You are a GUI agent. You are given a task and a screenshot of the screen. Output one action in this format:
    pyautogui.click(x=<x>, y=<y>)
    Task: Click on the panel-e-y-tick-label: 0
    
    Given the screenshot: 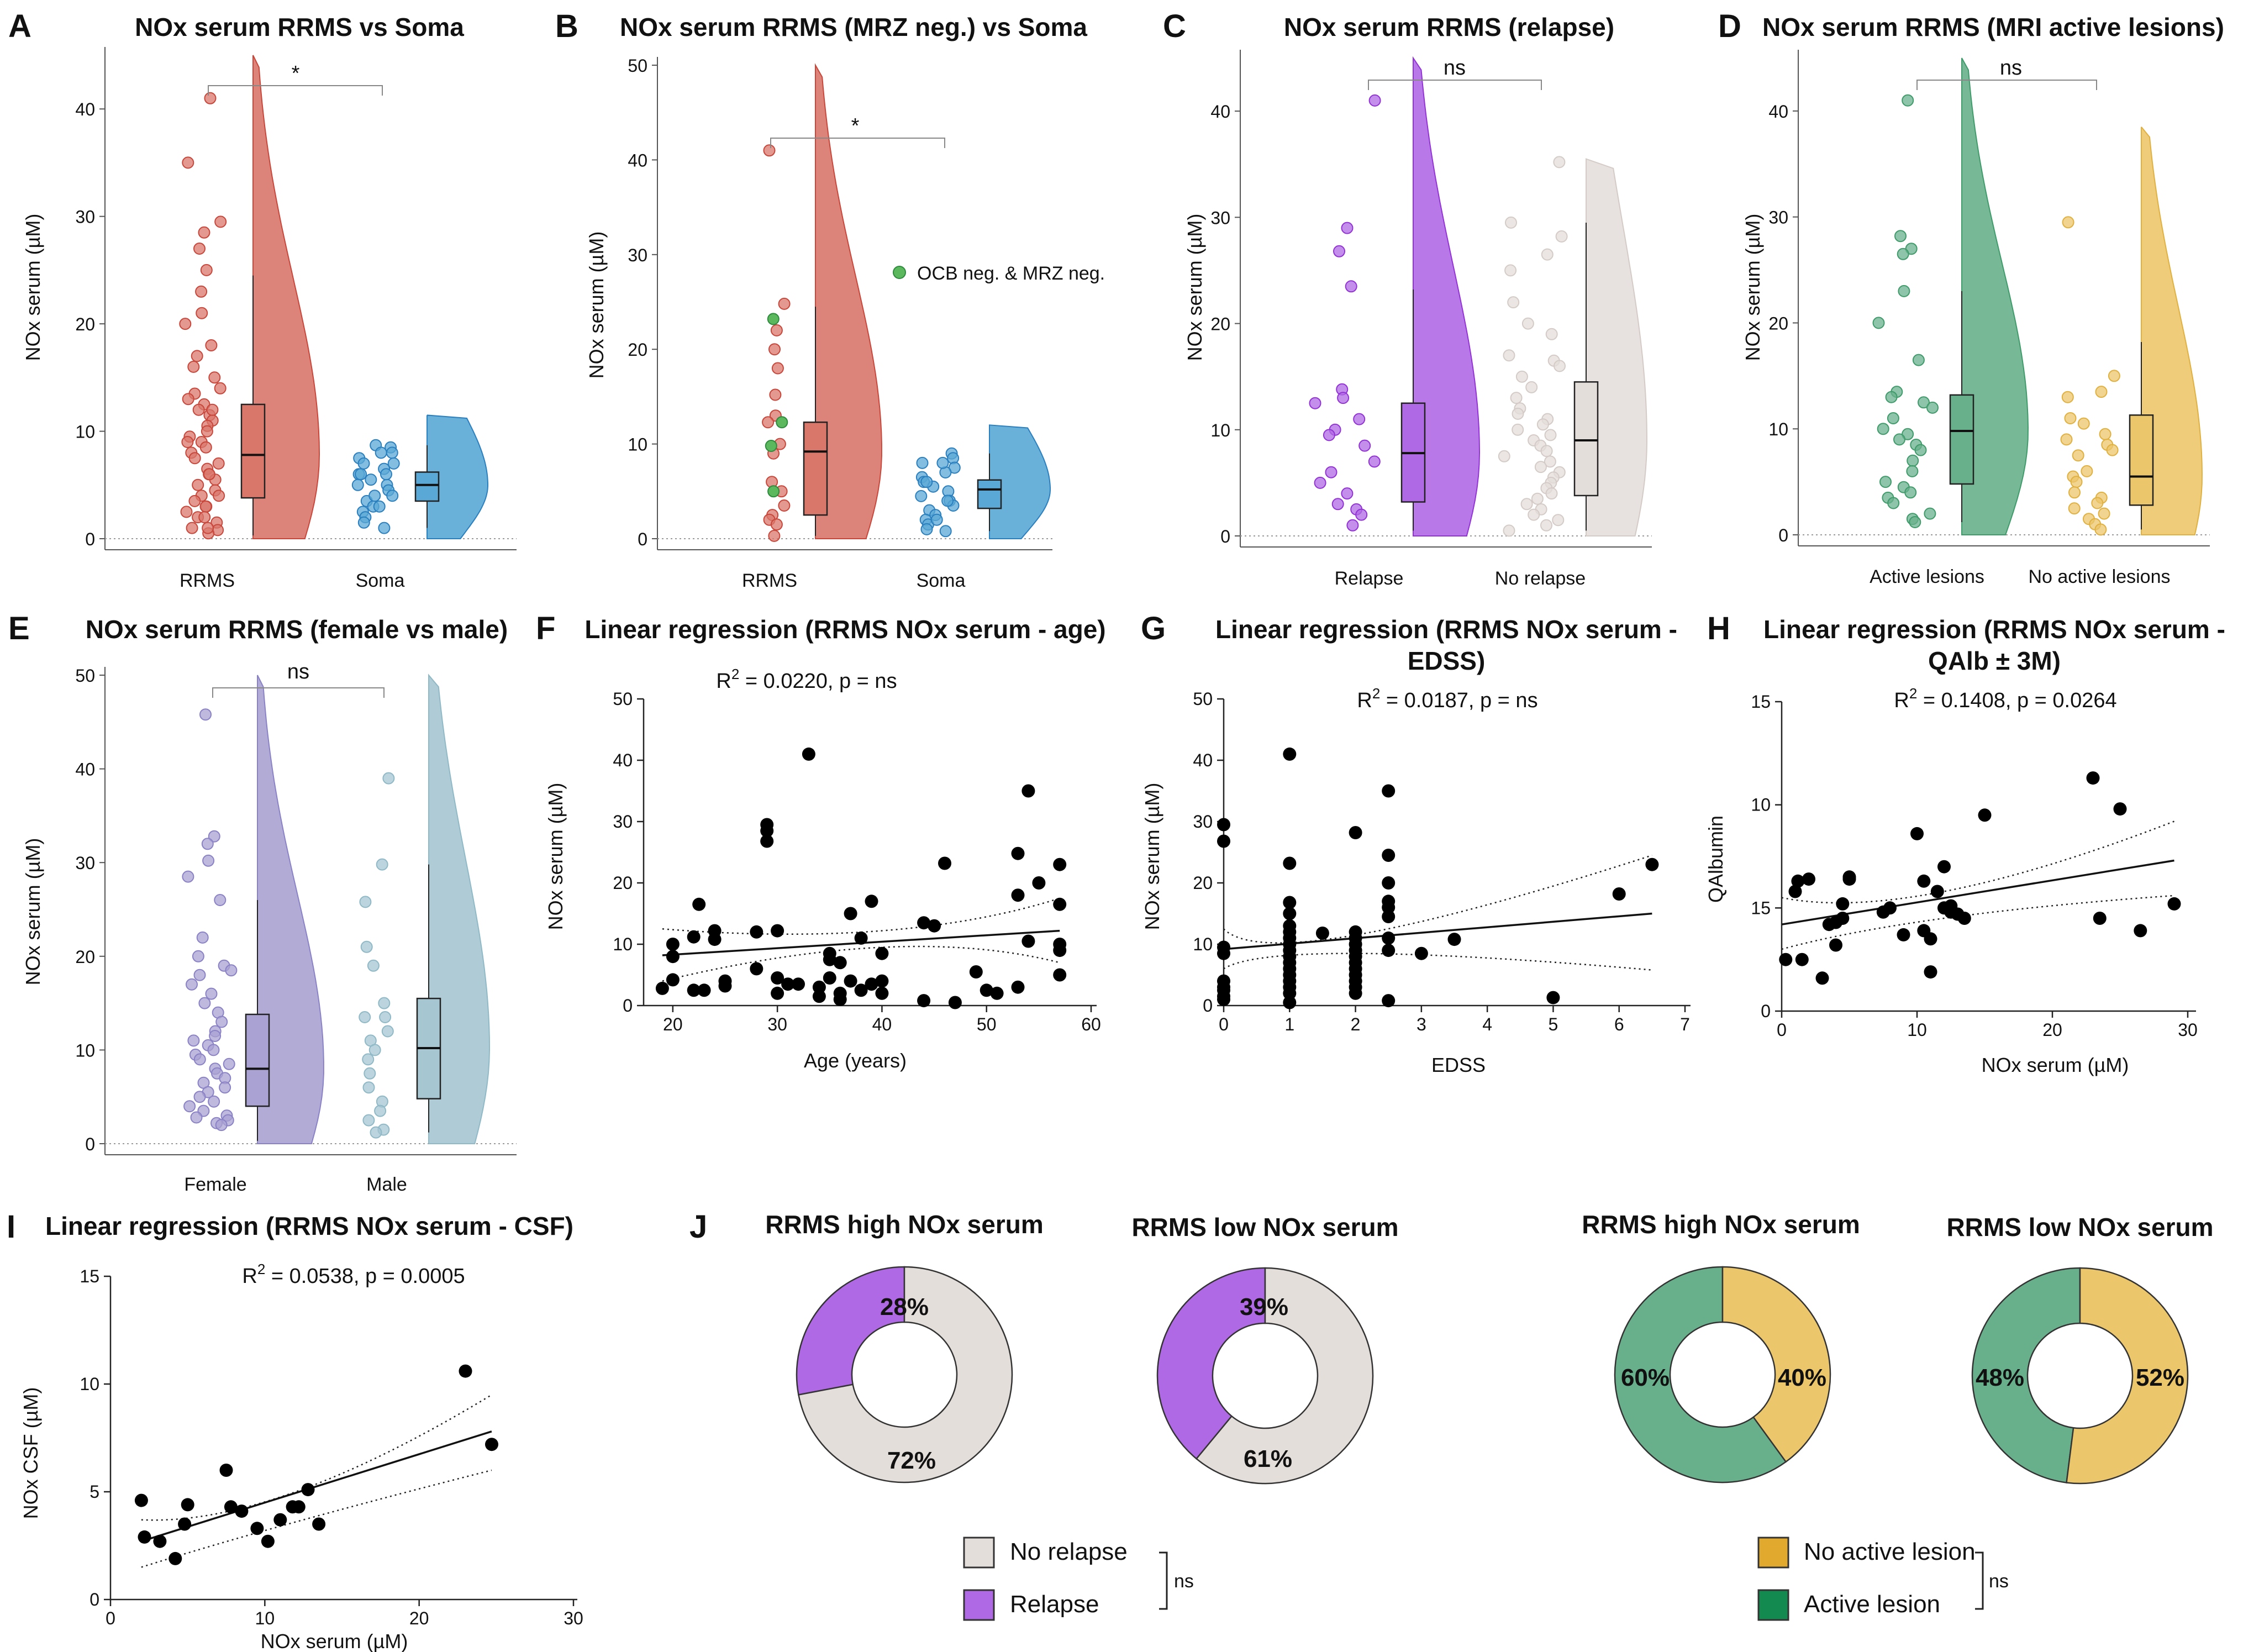 What is the action you would take?
    pyautogui.click(x=90, y=1144)
    